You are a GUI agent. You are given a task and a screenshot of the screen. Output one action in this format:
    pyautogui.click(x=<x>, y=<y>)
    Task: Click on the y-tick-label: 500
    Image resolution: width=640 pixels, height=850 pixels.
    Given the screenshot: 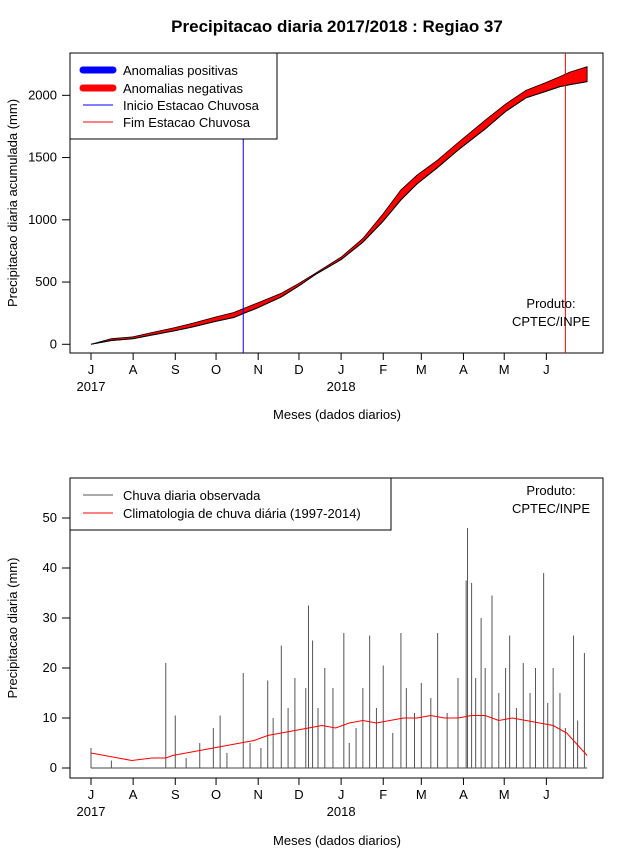 What is the action you would take?
    pyautogui.click(x=46, y=281)
    